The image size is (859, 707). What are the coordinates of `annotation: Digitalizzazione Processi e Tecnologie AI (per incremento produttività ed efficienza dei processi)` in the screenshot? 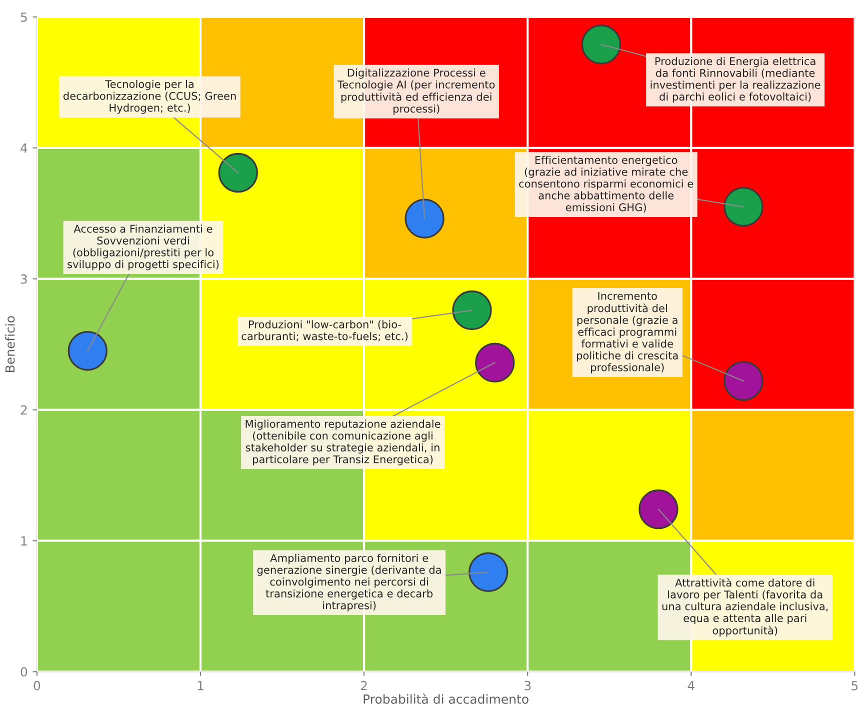 It's located at (416, 91).